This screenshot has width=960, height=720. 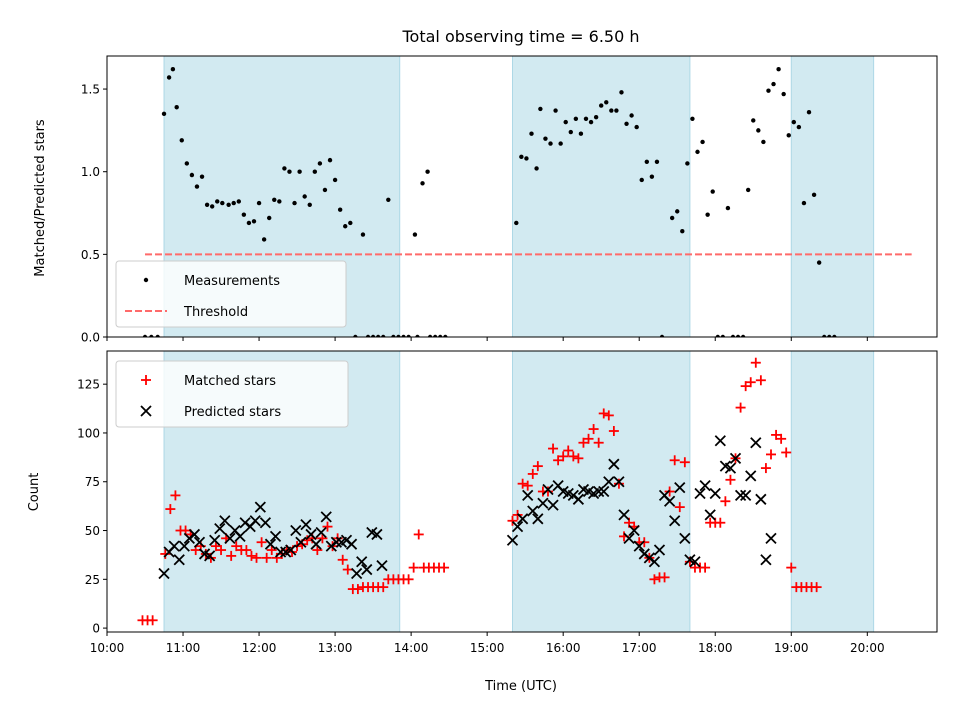 What do you see at coordinates (832, 196) in the screenshot?
I see `top-observing-band` at bounding box center [832, 196].